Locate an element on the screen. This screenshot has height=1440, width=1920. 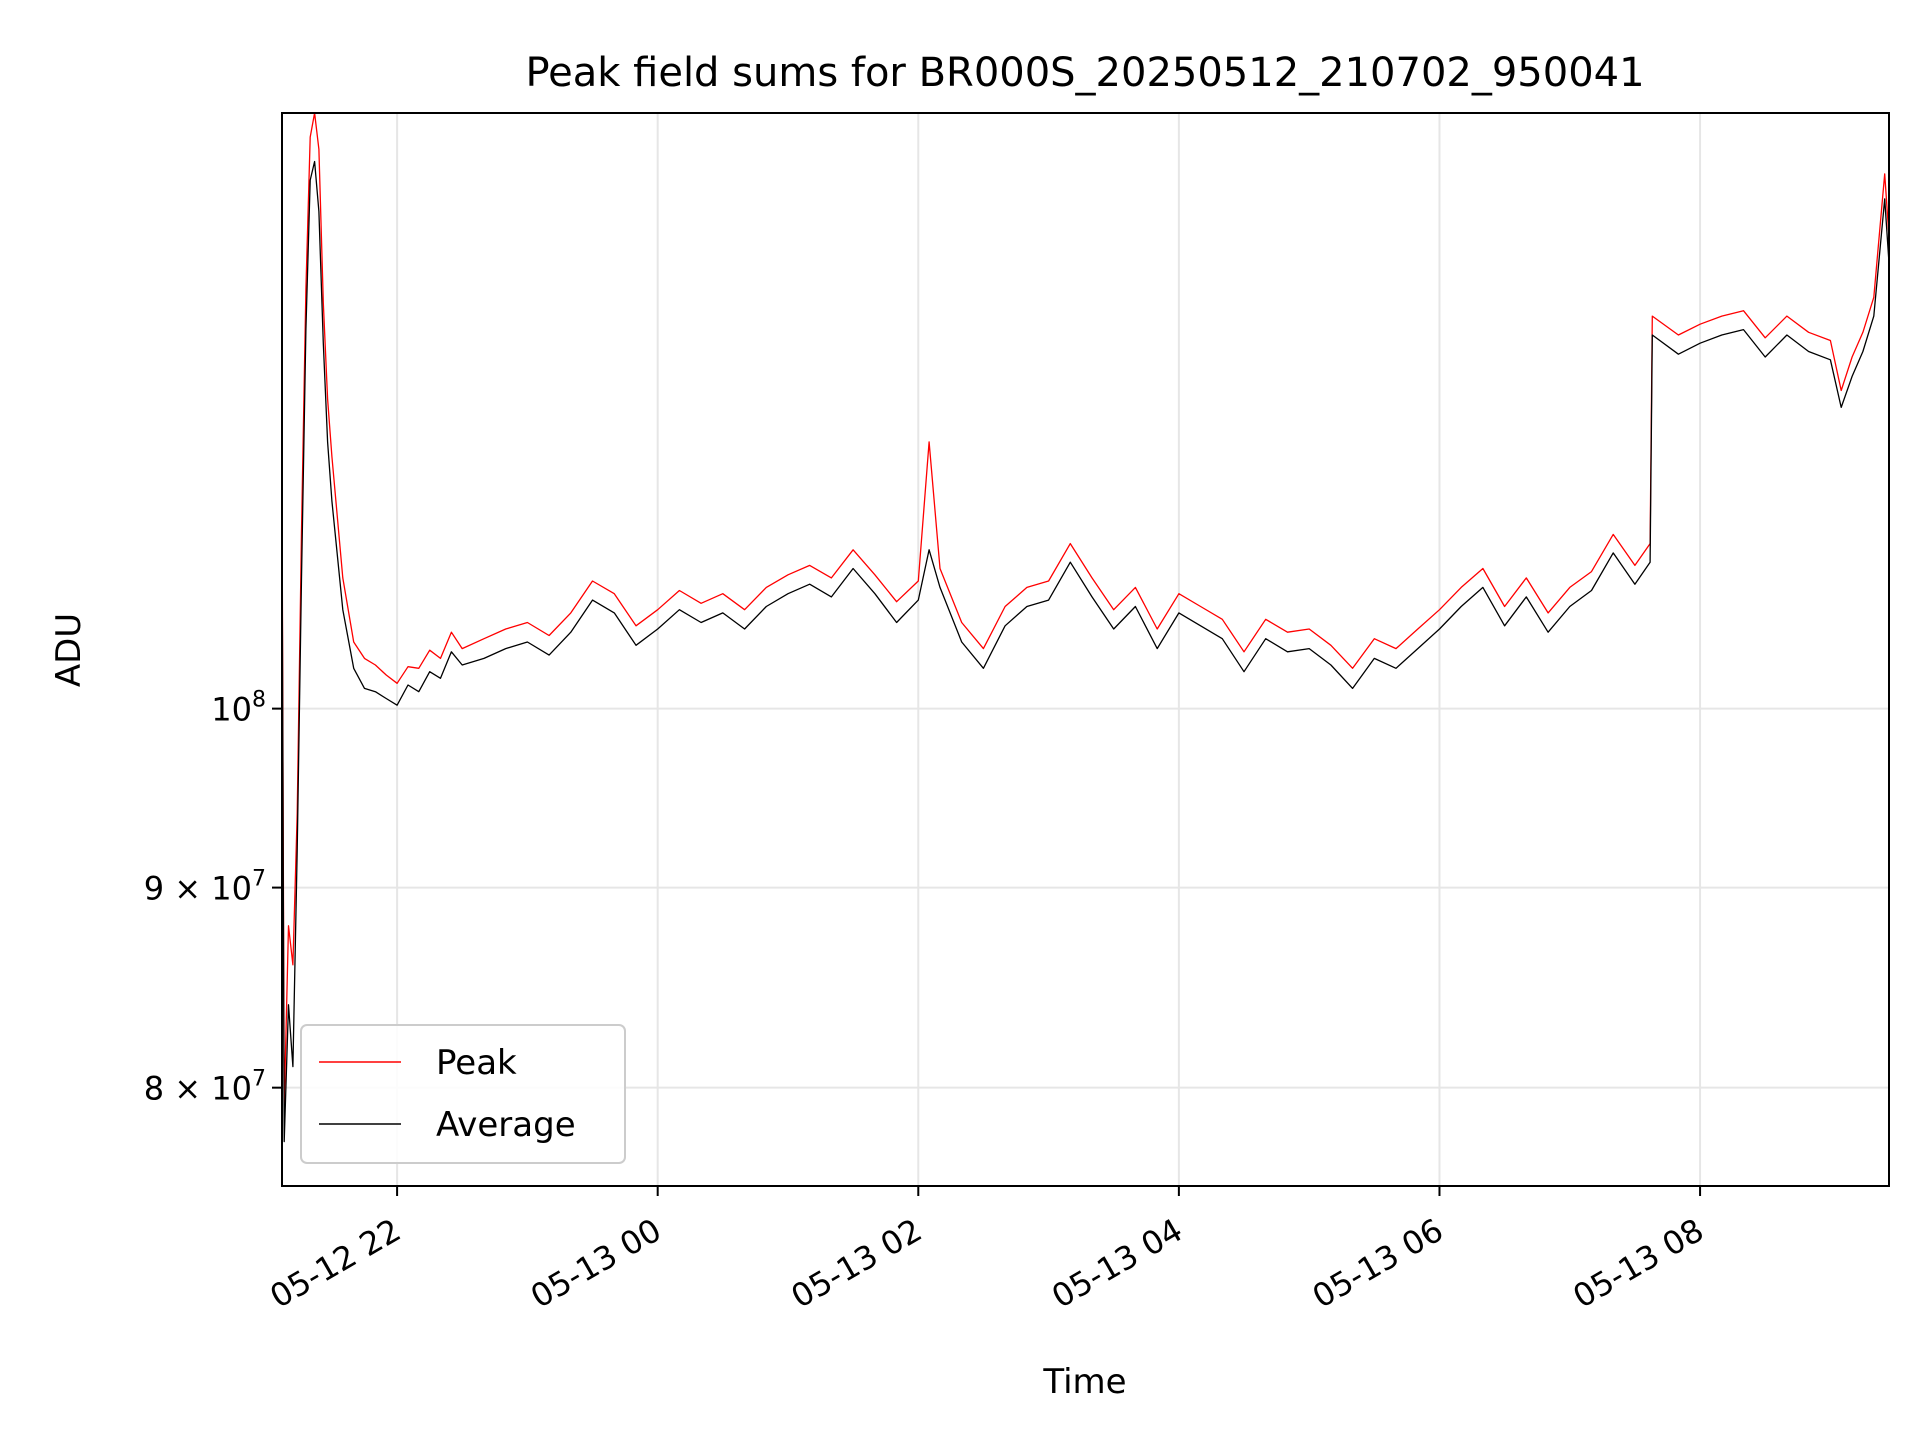
legend-box is located at coordinates (463, 1094).